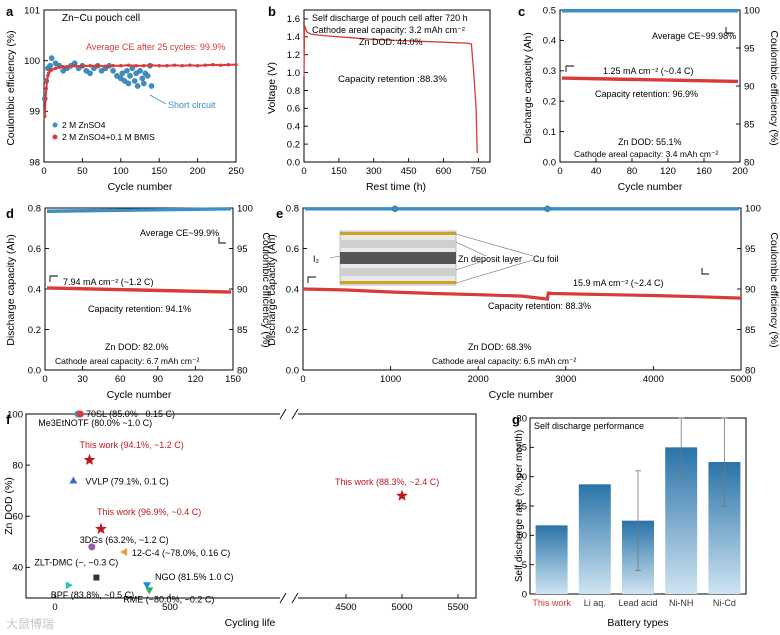 This screenshot has width=780, height=635. Describe the element at coordinates (549, 71) in the screenshot. I see `y-tick-label: 0.3` at that location.